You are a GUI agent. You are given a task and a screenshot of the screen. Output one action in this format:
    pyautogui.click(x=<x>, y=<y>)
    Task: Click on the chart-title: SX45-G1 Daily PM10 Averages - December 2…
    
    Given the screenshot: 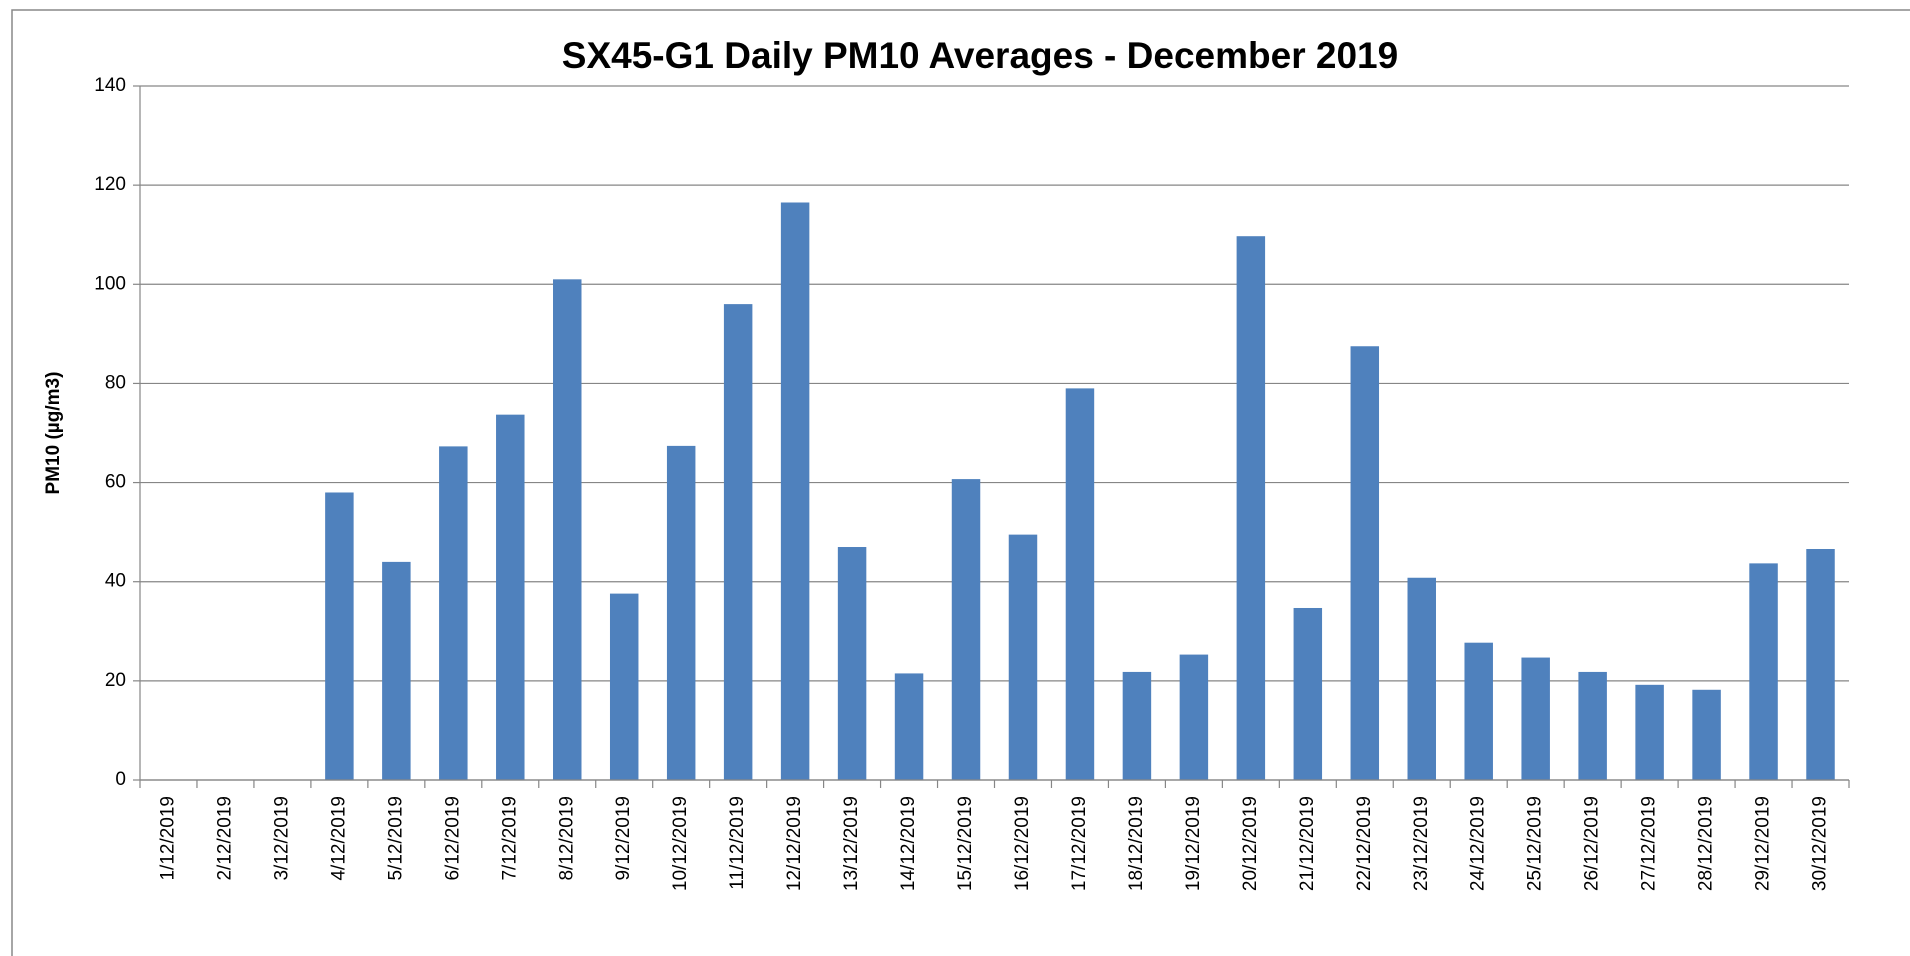 What is the action you would take?
    pyautogui.click(x=980, y=55)
    